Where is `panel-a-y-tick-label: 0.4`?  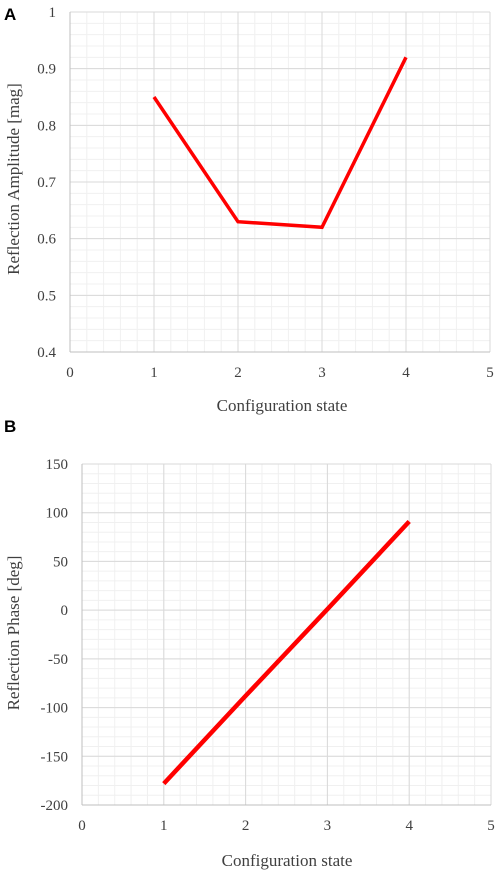 panel-a-y-tick-label: 0.4 is located at coordinates (46, 353).